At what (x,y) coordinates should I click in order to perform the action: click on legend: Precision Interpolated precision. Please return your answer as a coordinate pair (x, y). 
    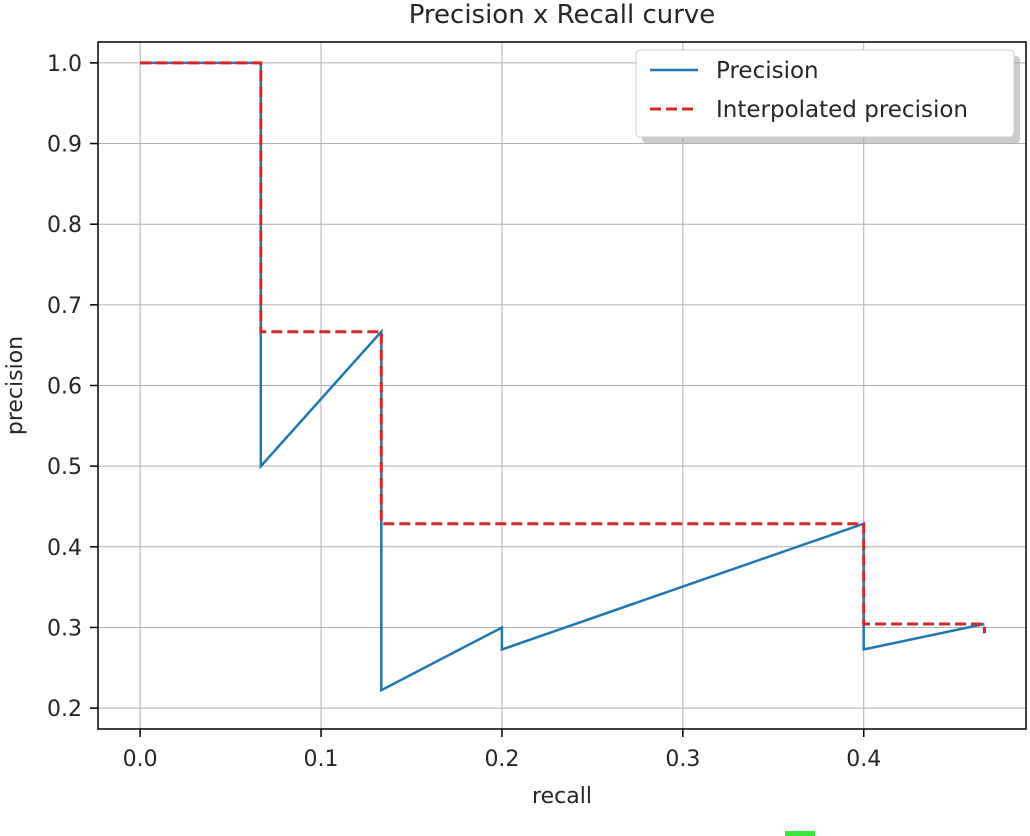
    Looking at the image, I should click on (827, 96).